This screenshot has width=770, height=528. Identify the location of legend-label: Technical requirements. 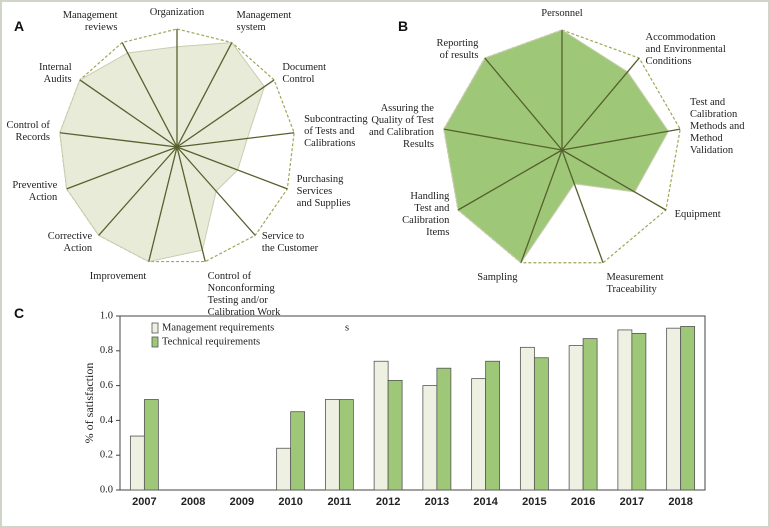
(211, 341).